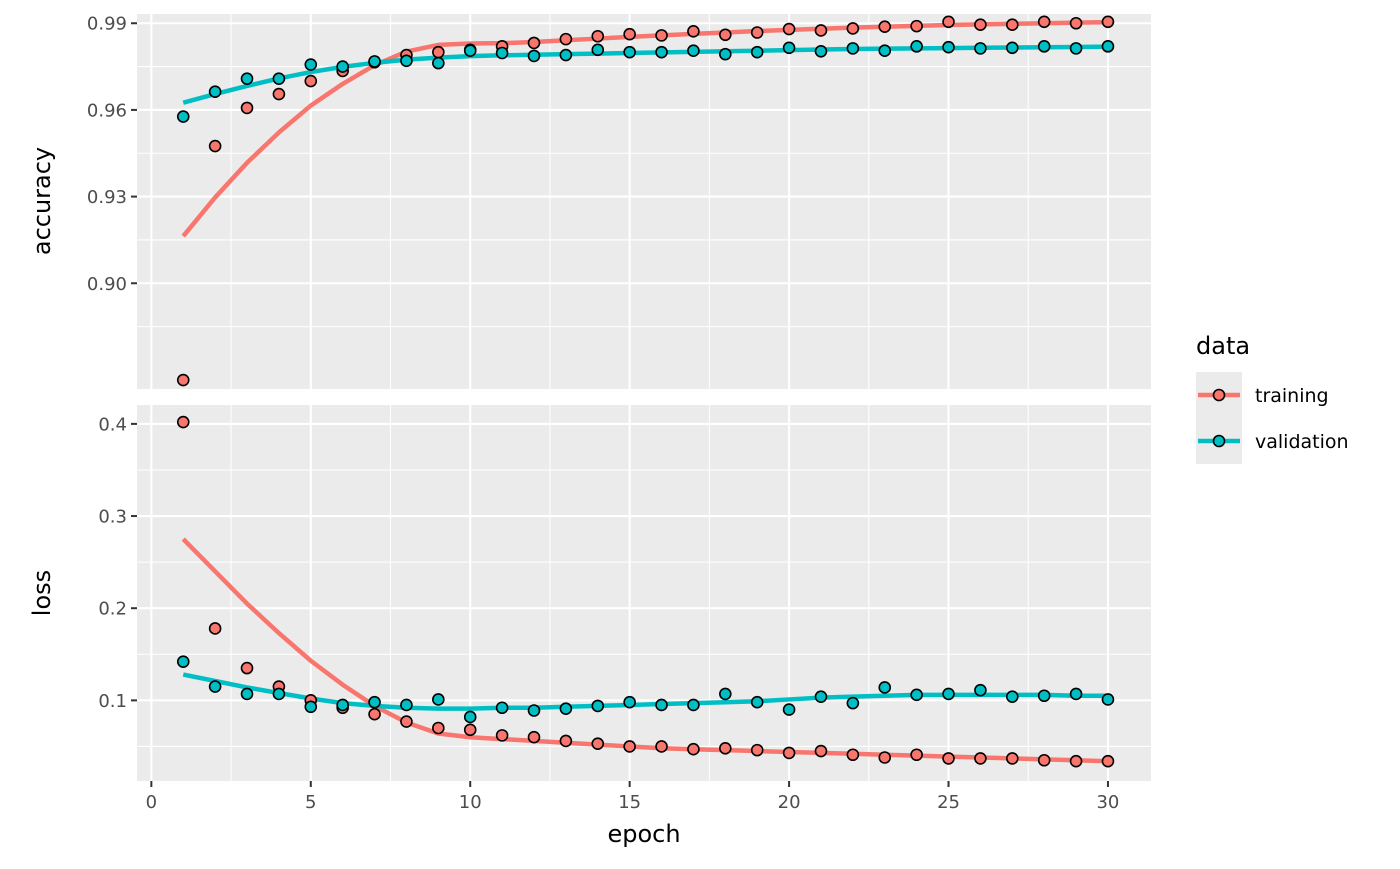 The height and width of the screenshot is (869, 1400). What do you see at coordinates (112, 517) in the screenshot?
I see `loss-y-tick-label: 0.3` at bounding box center [112, 517].